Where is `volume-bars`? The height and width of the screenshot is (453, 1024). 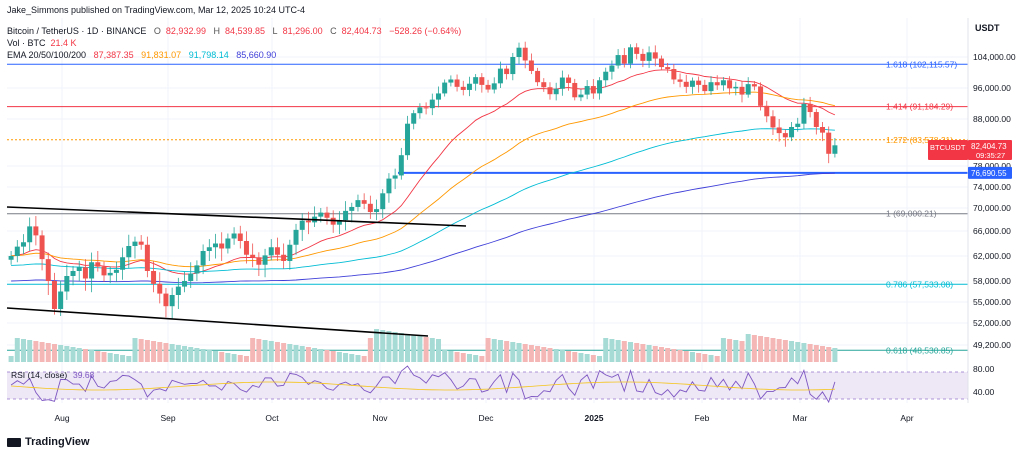
volume-bars is located at coordinates (423, 345).